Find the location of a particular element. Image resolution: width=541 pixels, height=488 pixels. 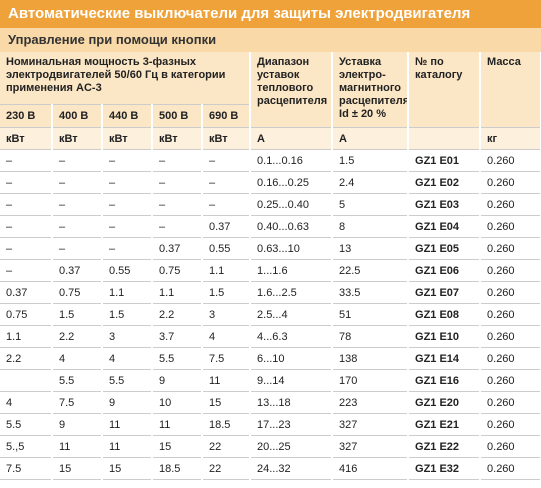

cell: 33.5 is located at coordinates (371, 292).